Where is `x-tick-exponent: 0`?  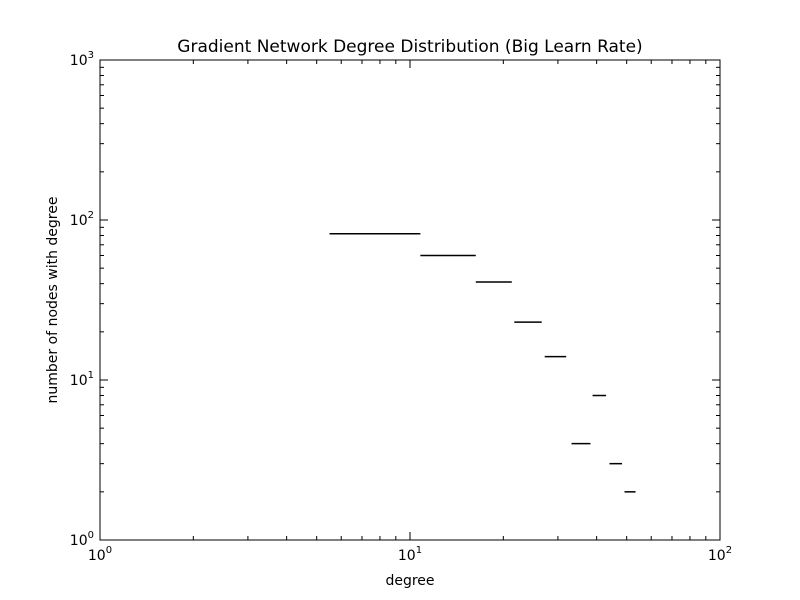 x-tick-exponent: 0 is located at coordinates (109, 550).